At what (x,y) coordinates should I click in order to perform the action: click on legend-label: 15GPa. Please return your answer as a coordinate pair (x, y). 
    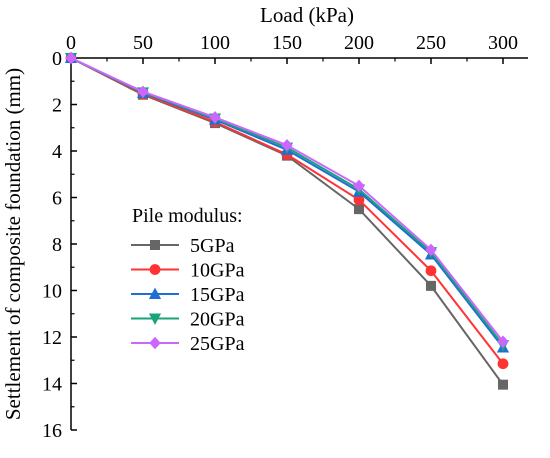
    Looking at the image, I should click on (217, 295).